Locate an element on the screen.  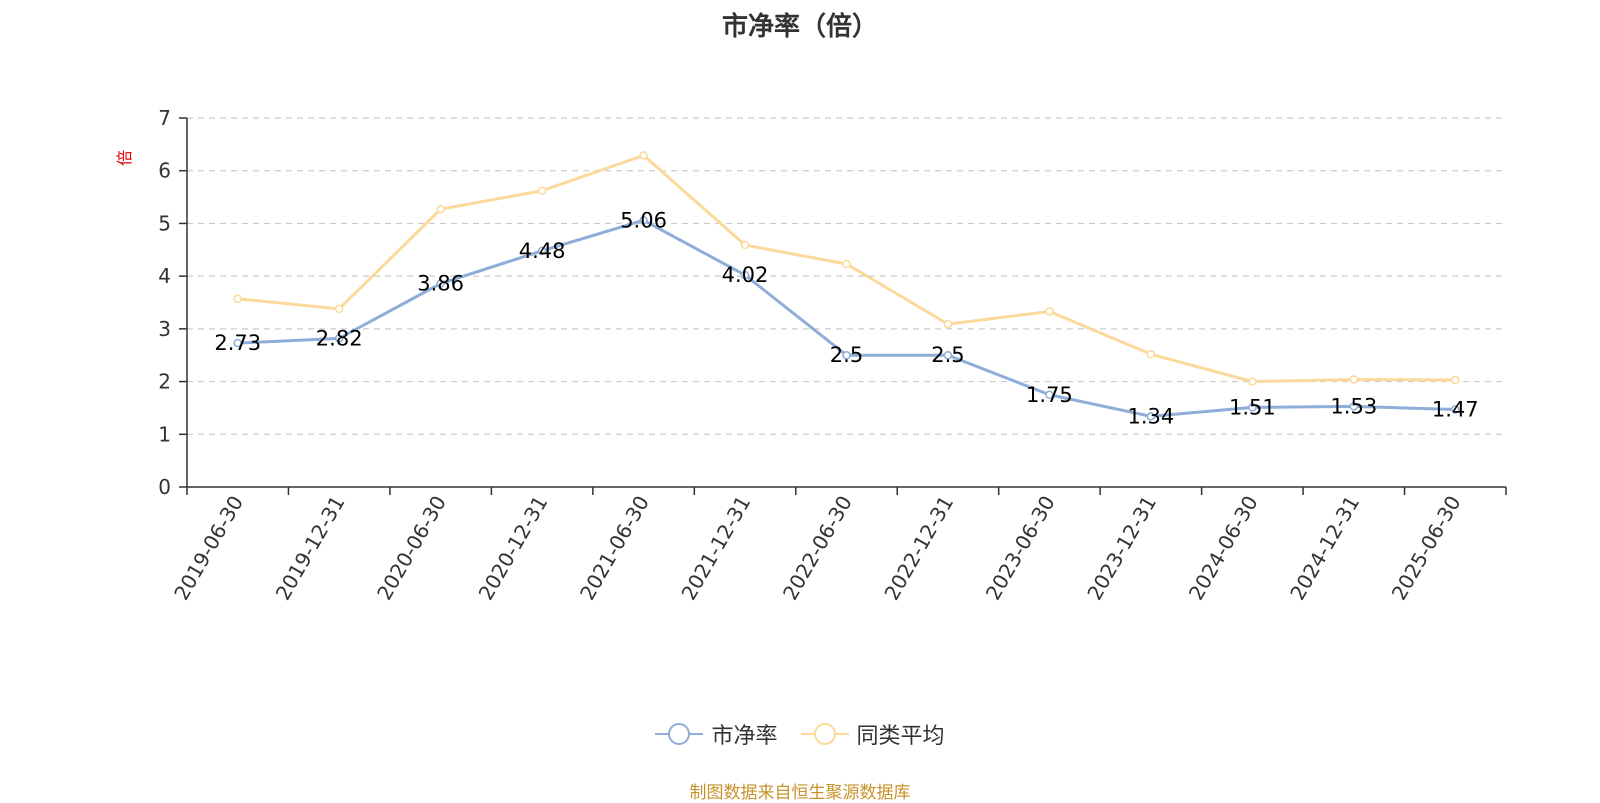
x-tick-label: 2020-06-30 is located at coordinates (411, 547).